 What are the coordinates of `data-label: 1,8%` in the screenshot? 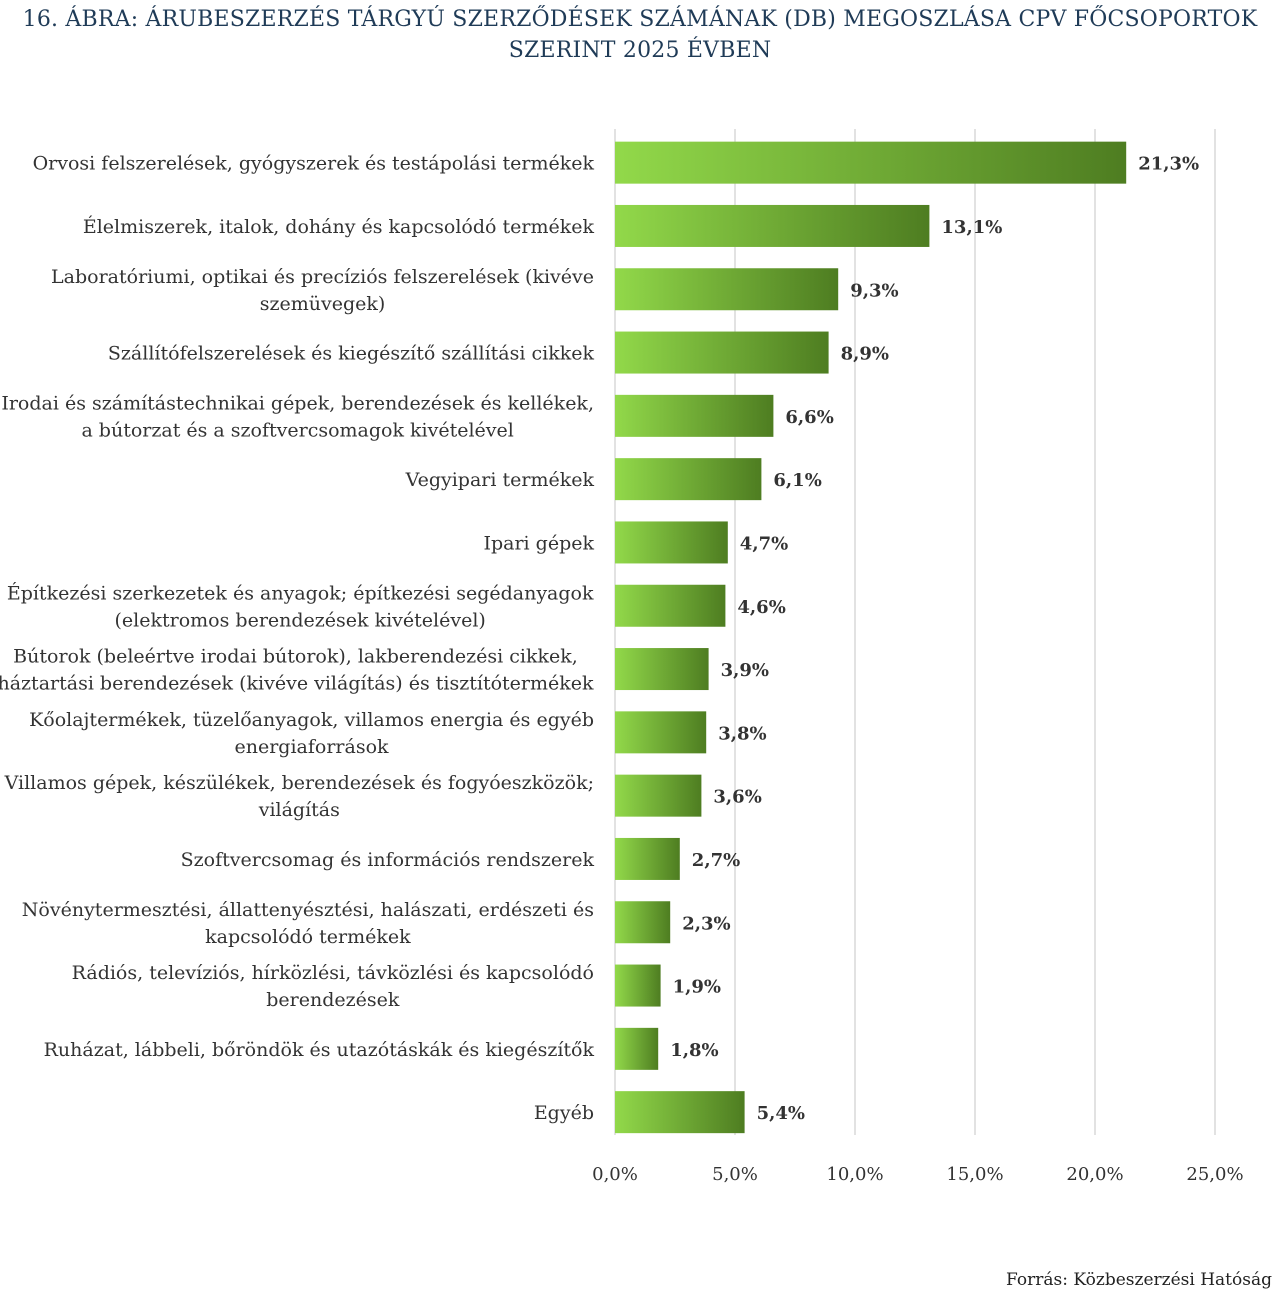 It's located at (694, 1050).